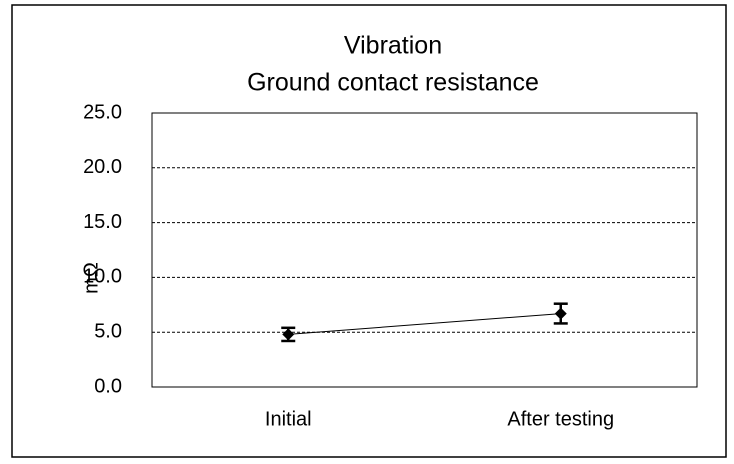 This screenshot has height=464, width=734. What do you see at coordinates (108, 386) in the screenshot?
I see `y-tick-label: 0.0` at bounding box center [108, 386].